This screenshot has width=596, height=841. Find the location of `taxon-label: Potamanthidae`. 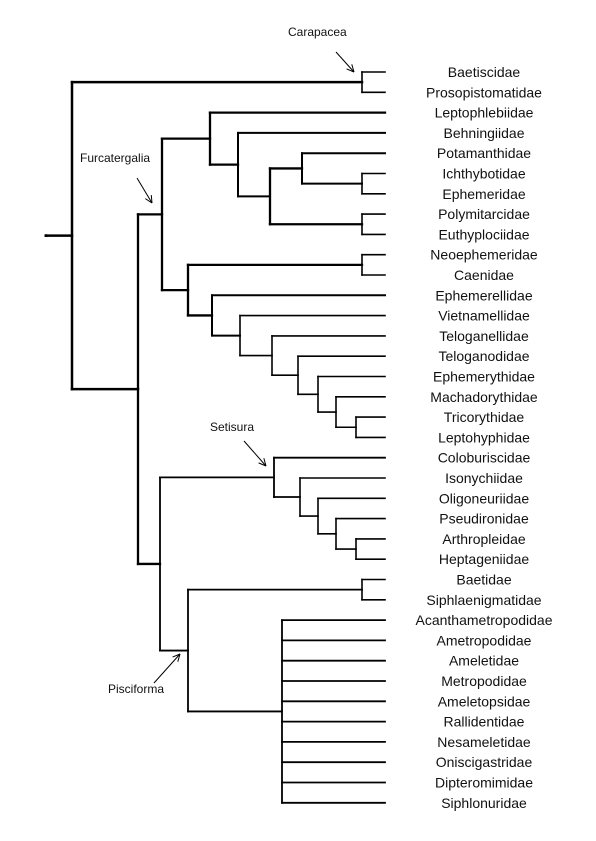

taxon-label: Potamanthidae is located at coordinates (484, 153).